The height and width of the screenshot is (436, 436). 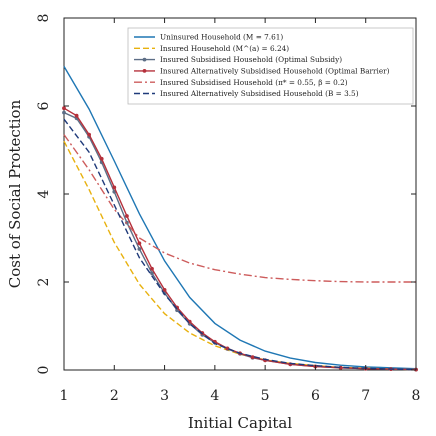 I want to click on y-axis-label: Cost of Social Protection, so click(x=15, y=193).